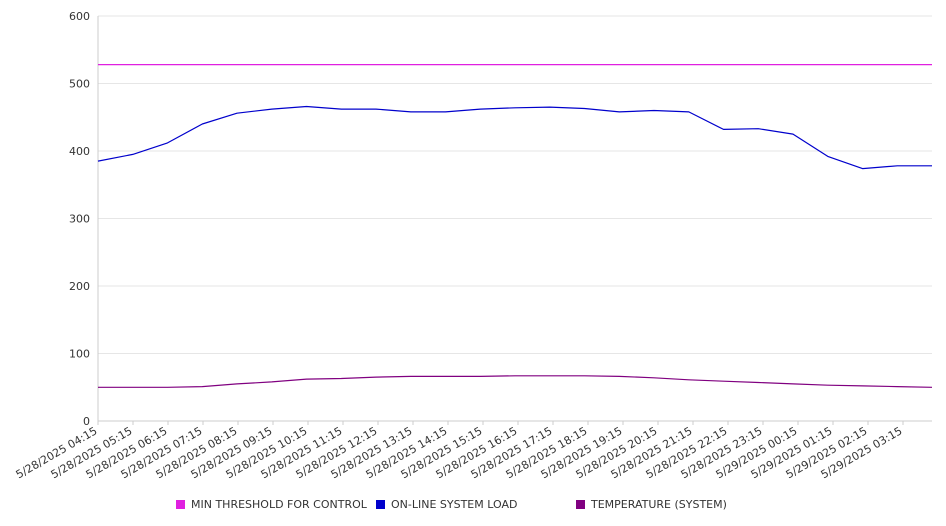 This screenshot has width=946, height=526. Describe the element at coordinates (79, 84) in the screenshot. I see `y-tick-label: 500` at that location.